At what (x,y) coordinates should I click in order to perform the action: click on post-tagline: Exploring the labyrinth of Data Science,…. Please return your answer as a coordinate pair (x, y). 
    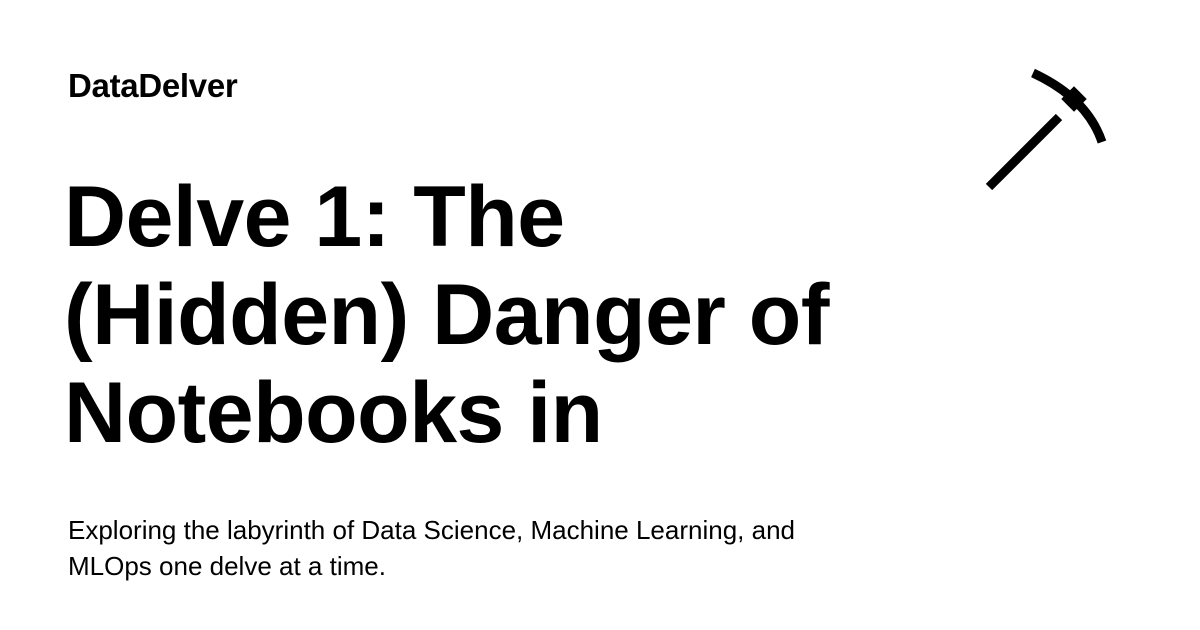
    Looking at the image, I should click on (431, 548).